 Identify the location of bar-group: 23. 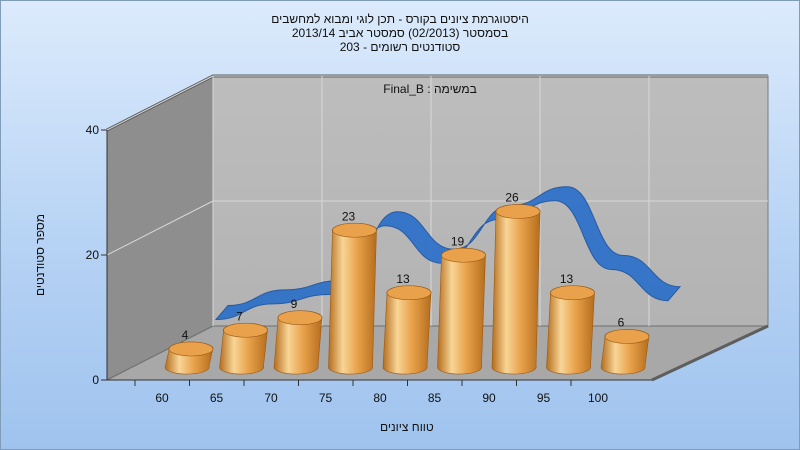
(352, 292).